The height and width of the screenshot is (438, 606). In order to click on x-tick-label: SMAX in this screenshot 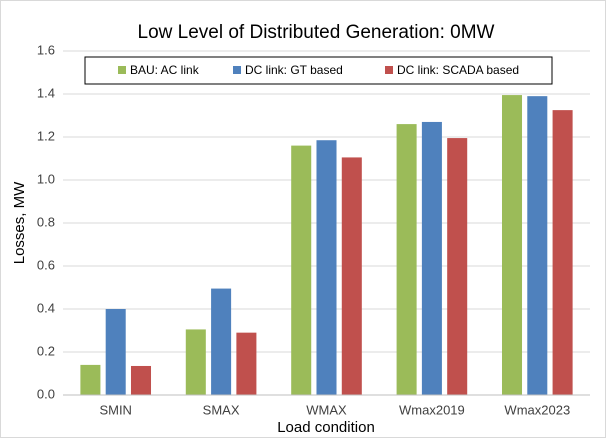, I will do `click(221, 409)`.